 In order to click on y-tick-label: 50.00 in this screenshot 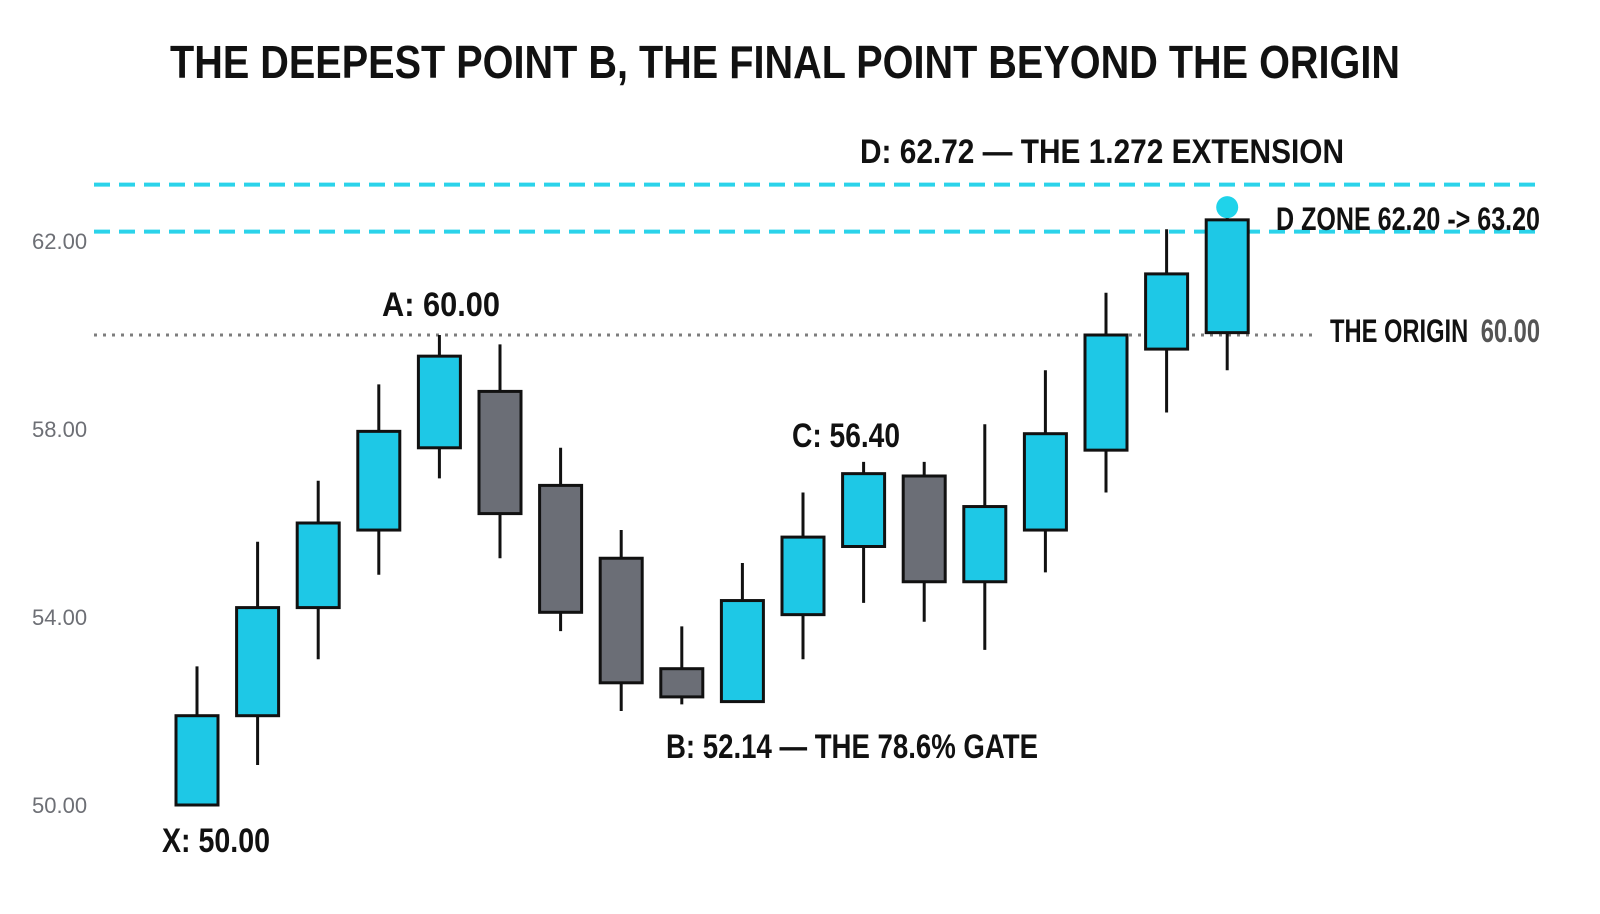, I will do `click(59, 805)`.